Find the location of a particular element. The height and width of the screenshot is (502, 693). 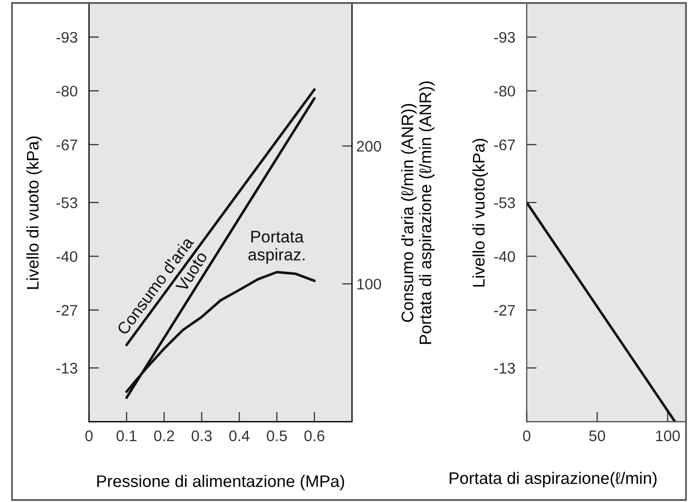

y-axis-title: Livello di vuoto (kPa) is located at coordinates (34, 212).